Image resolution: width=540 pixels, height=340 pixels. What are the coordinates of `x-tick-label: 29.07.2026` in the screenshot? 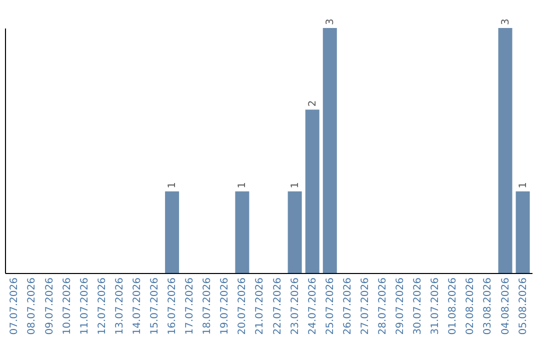 It's located at (400, 306).